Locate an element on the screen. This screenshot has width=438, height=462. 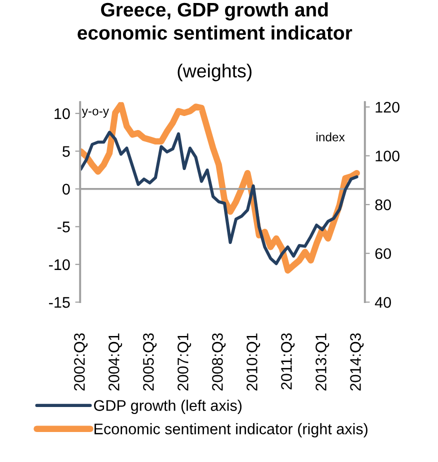
x-tick-label: 2007:Q1 is located at coordinates (185, 362).